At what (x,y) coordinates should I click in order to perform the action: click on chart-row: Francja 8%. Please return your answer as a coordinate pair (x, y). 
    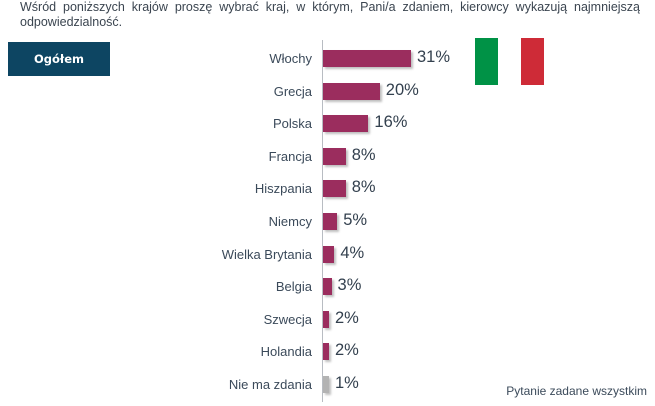
    Looking at the image, I should click on (327, 157).